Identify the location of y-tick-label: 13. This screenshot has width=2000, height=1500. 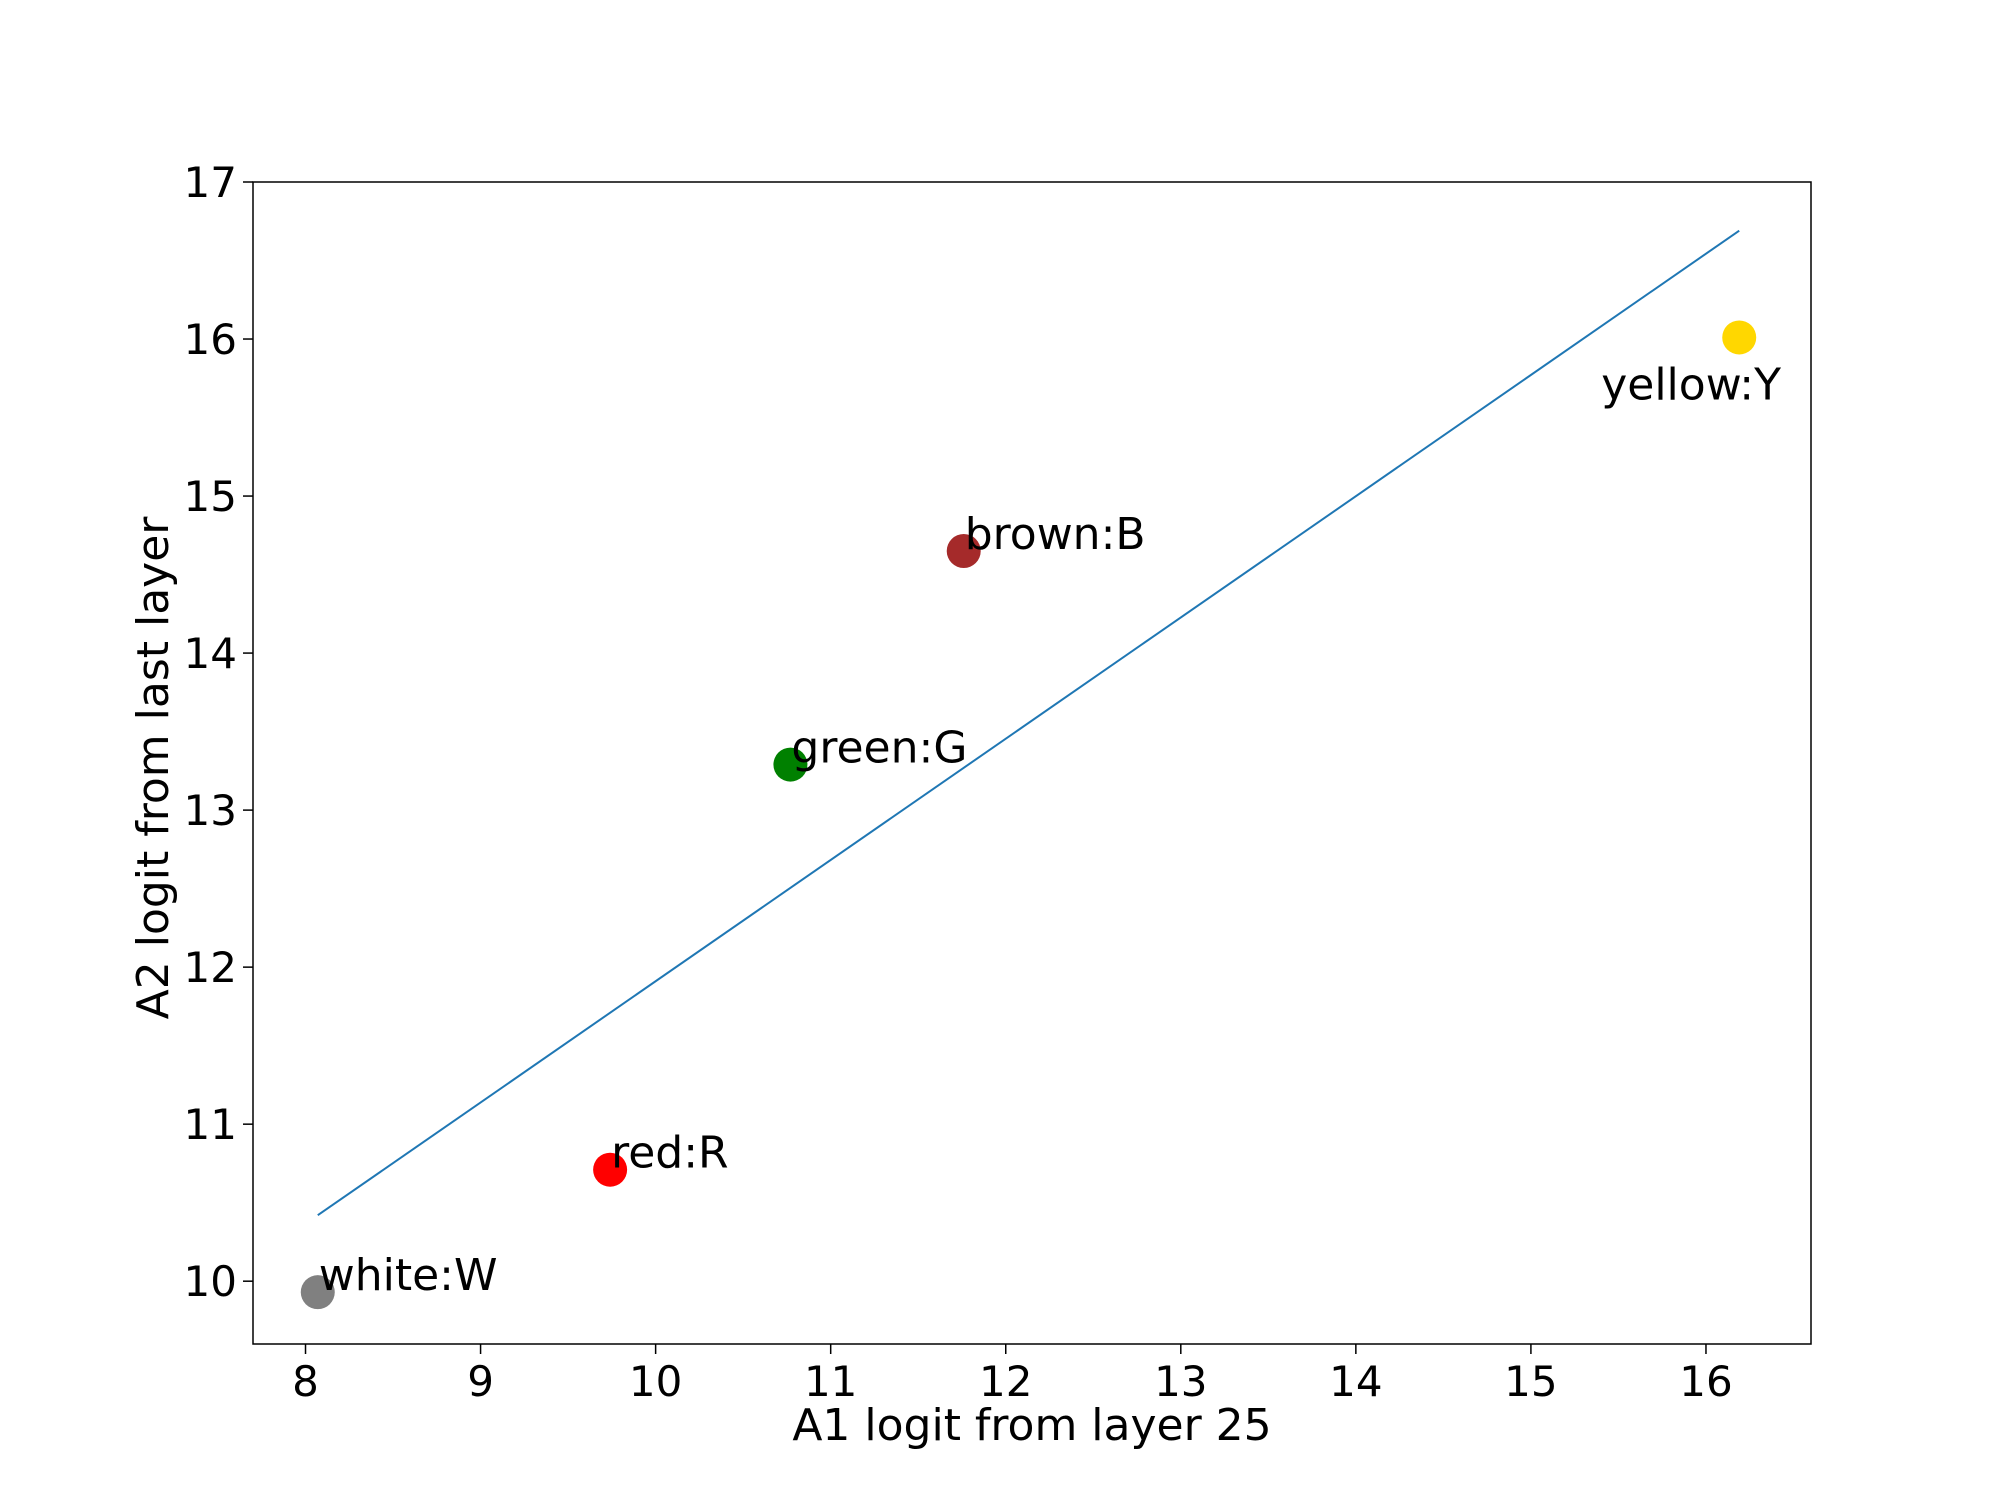
(210, 810).